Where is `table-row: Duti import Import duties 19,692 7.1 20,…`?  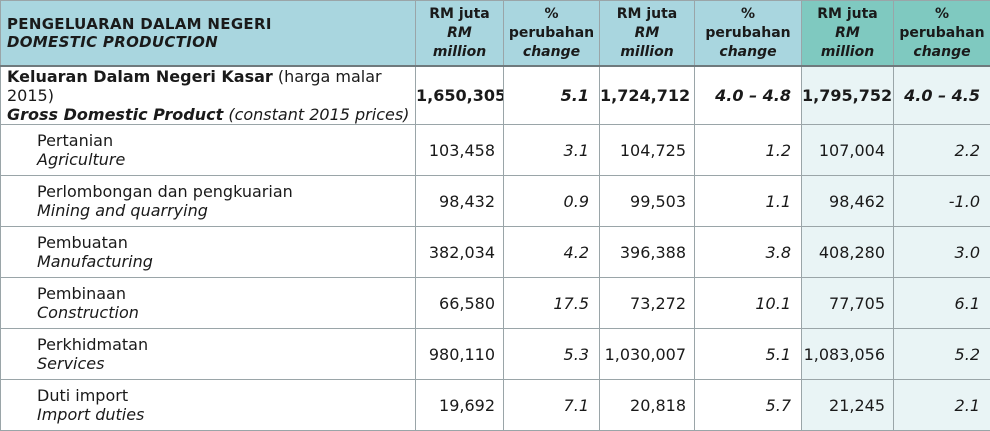 table-row: Duti import Import duties 19,692 7.1 20,… is located at coordinates (495, 405).